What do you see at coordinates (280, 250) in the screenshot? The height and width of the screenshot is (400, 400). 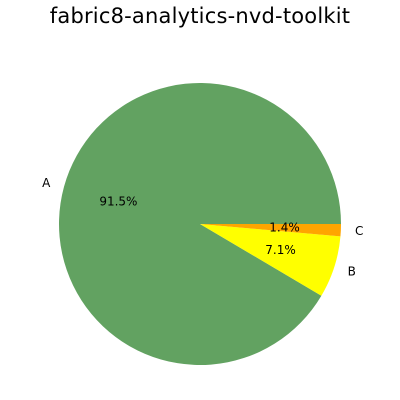 I see `slice-pct-label-b: 7.1%` at bounding box center [280, 250].